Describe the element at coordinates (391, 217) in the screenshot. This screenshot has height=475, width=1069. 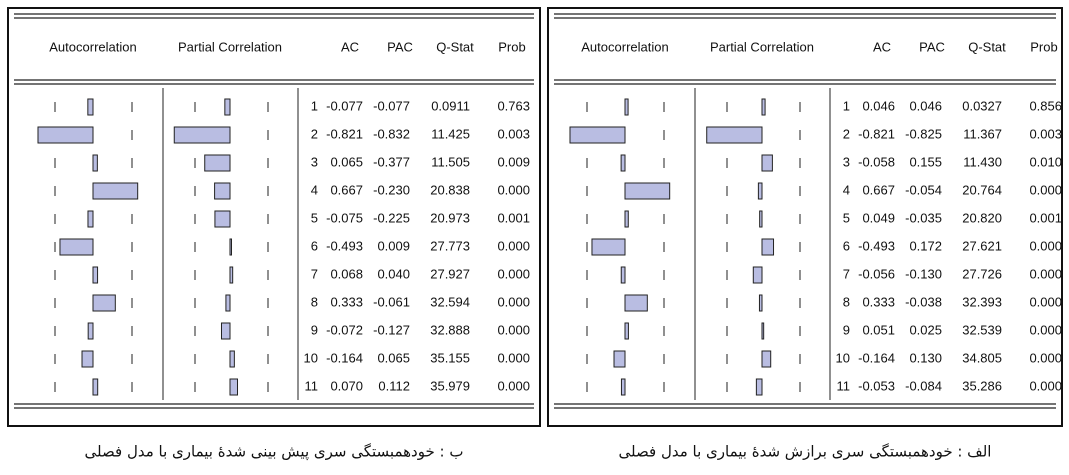
I see `table-cell: -0.225` at that location.